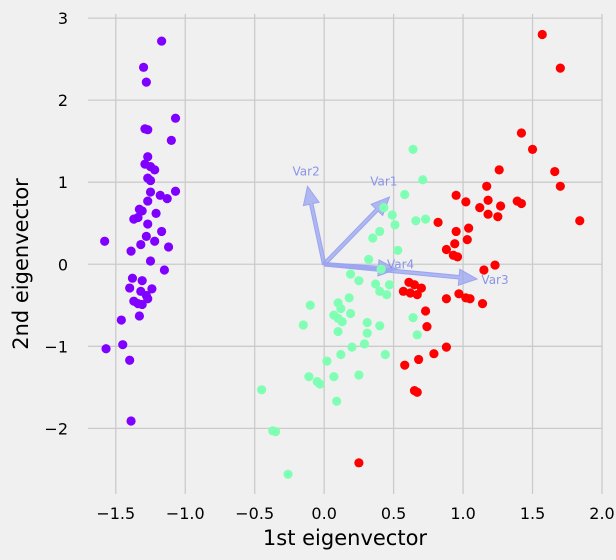  What do you see at coordinates (185, 513) in the screenshot?
I see `x-tick-label: −1.0` at bounding box center [185, 513].